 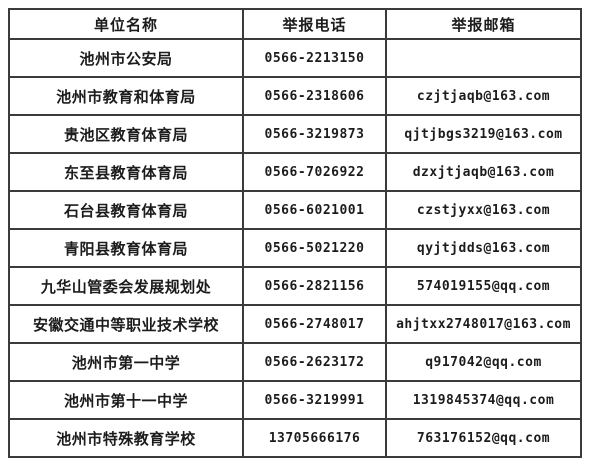 What do you see at coordinates (483, 210) in the screenshot?
I see `email-cell: czstjyxx@163.com` at bounding box center [483, 210].